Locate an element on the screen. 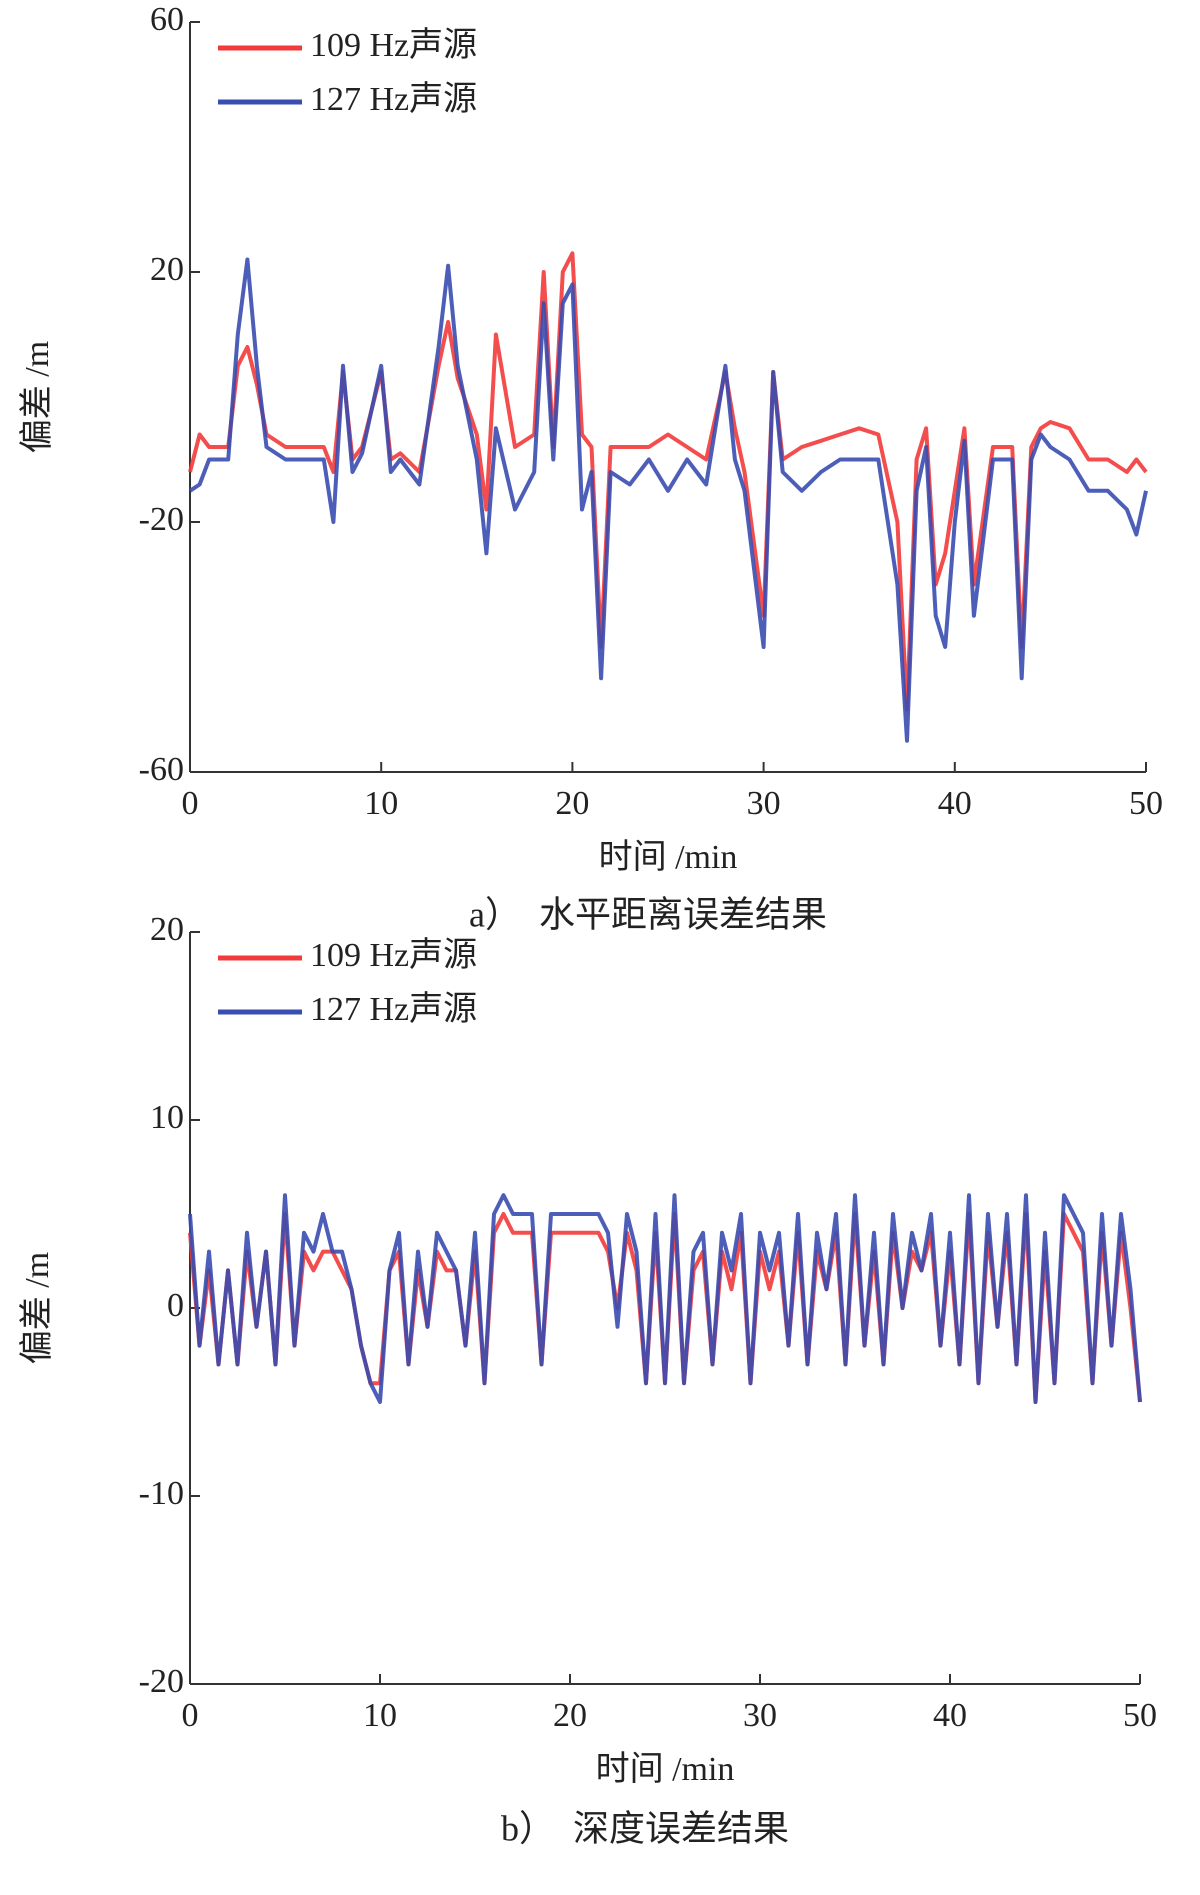 The width and height of the screenshot is (1200, 1895). y-tick-label: 60 is located at coordinates (167, 19).